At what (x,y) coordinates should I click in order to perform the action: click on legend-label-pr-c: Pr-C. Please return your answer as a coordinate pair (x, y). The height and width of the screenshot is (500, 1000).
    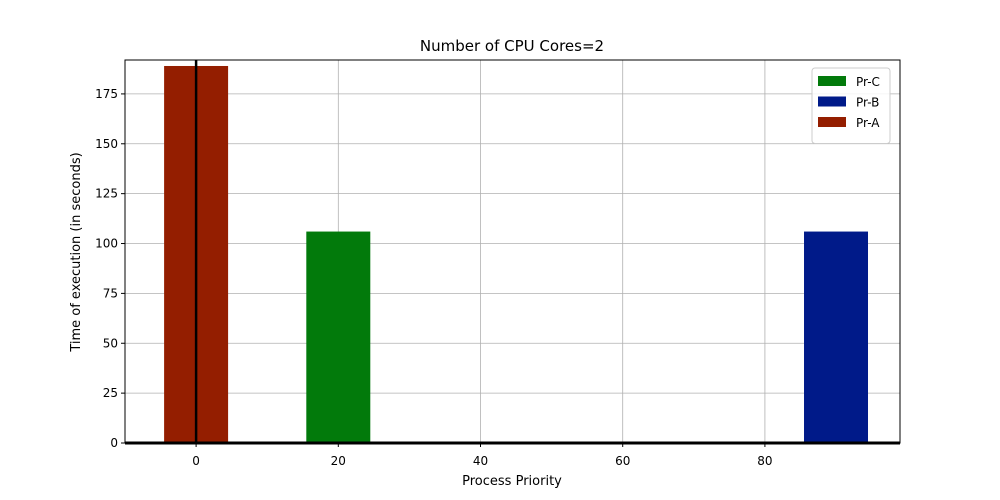
    Looking at the image, I should click on (868, 82).